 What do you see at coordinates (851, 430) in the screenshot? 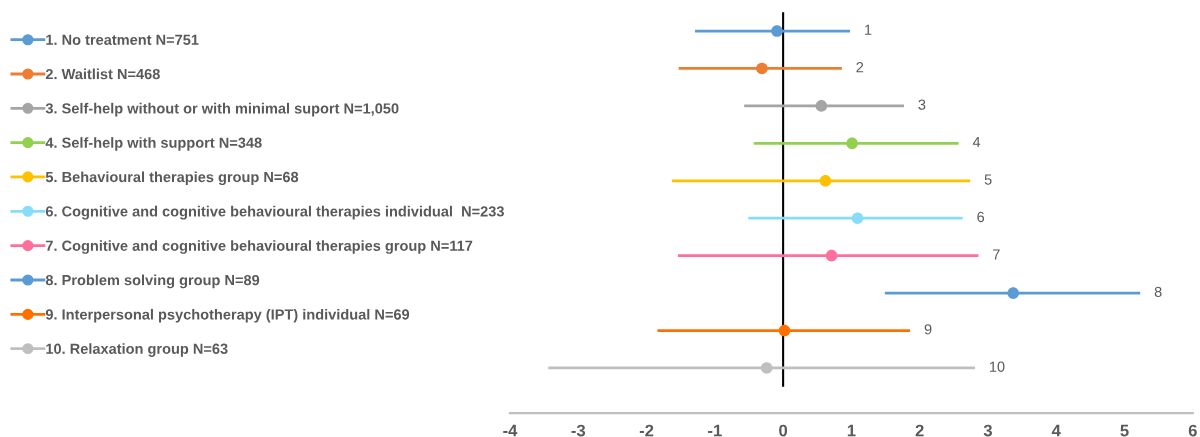
I see `x-tick-label: 1` at bounding box center [851, 430].